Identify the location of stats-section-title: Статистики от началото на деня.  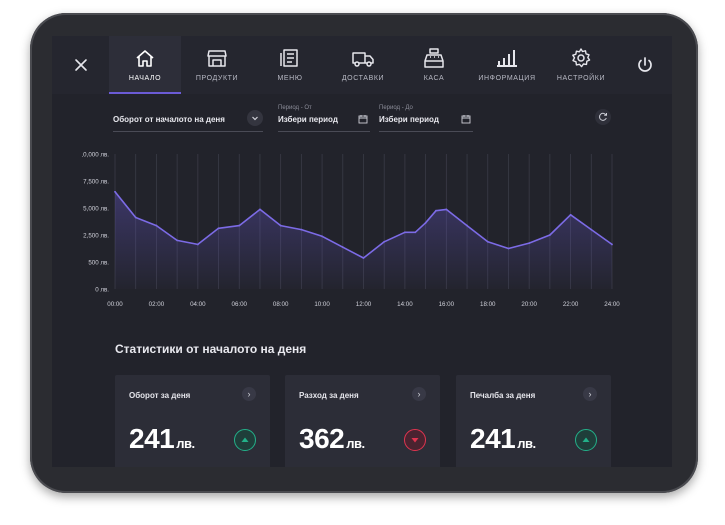
(211, 349).